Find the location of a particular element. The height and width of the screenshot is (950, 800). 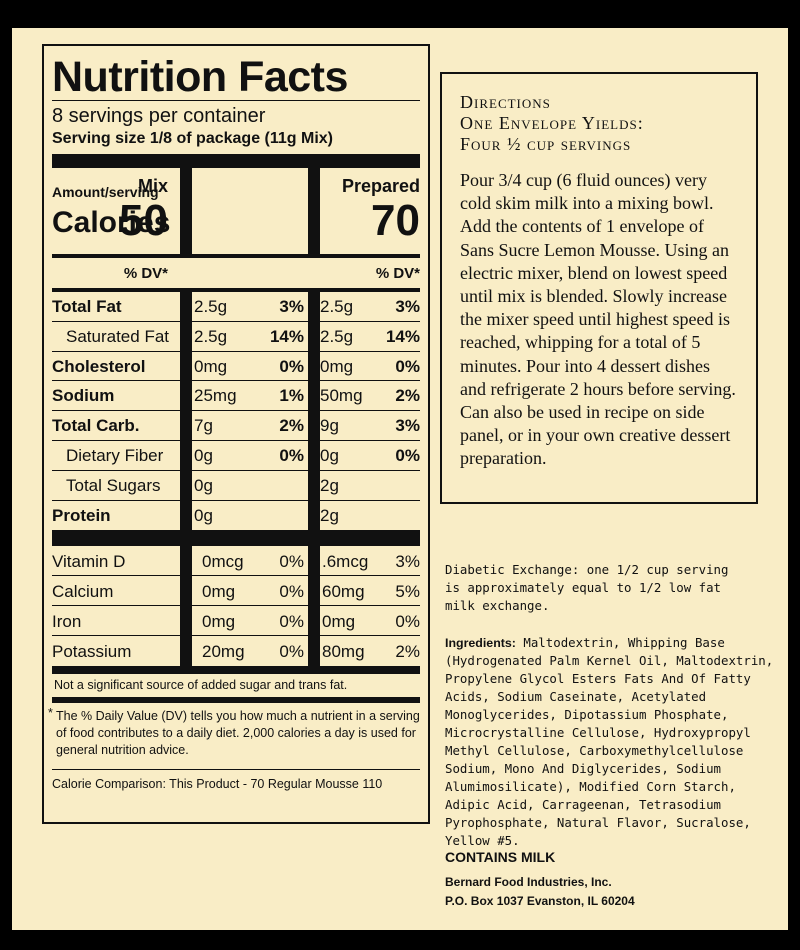

prepared-amount: 2g is located at coordinates (329, 485).